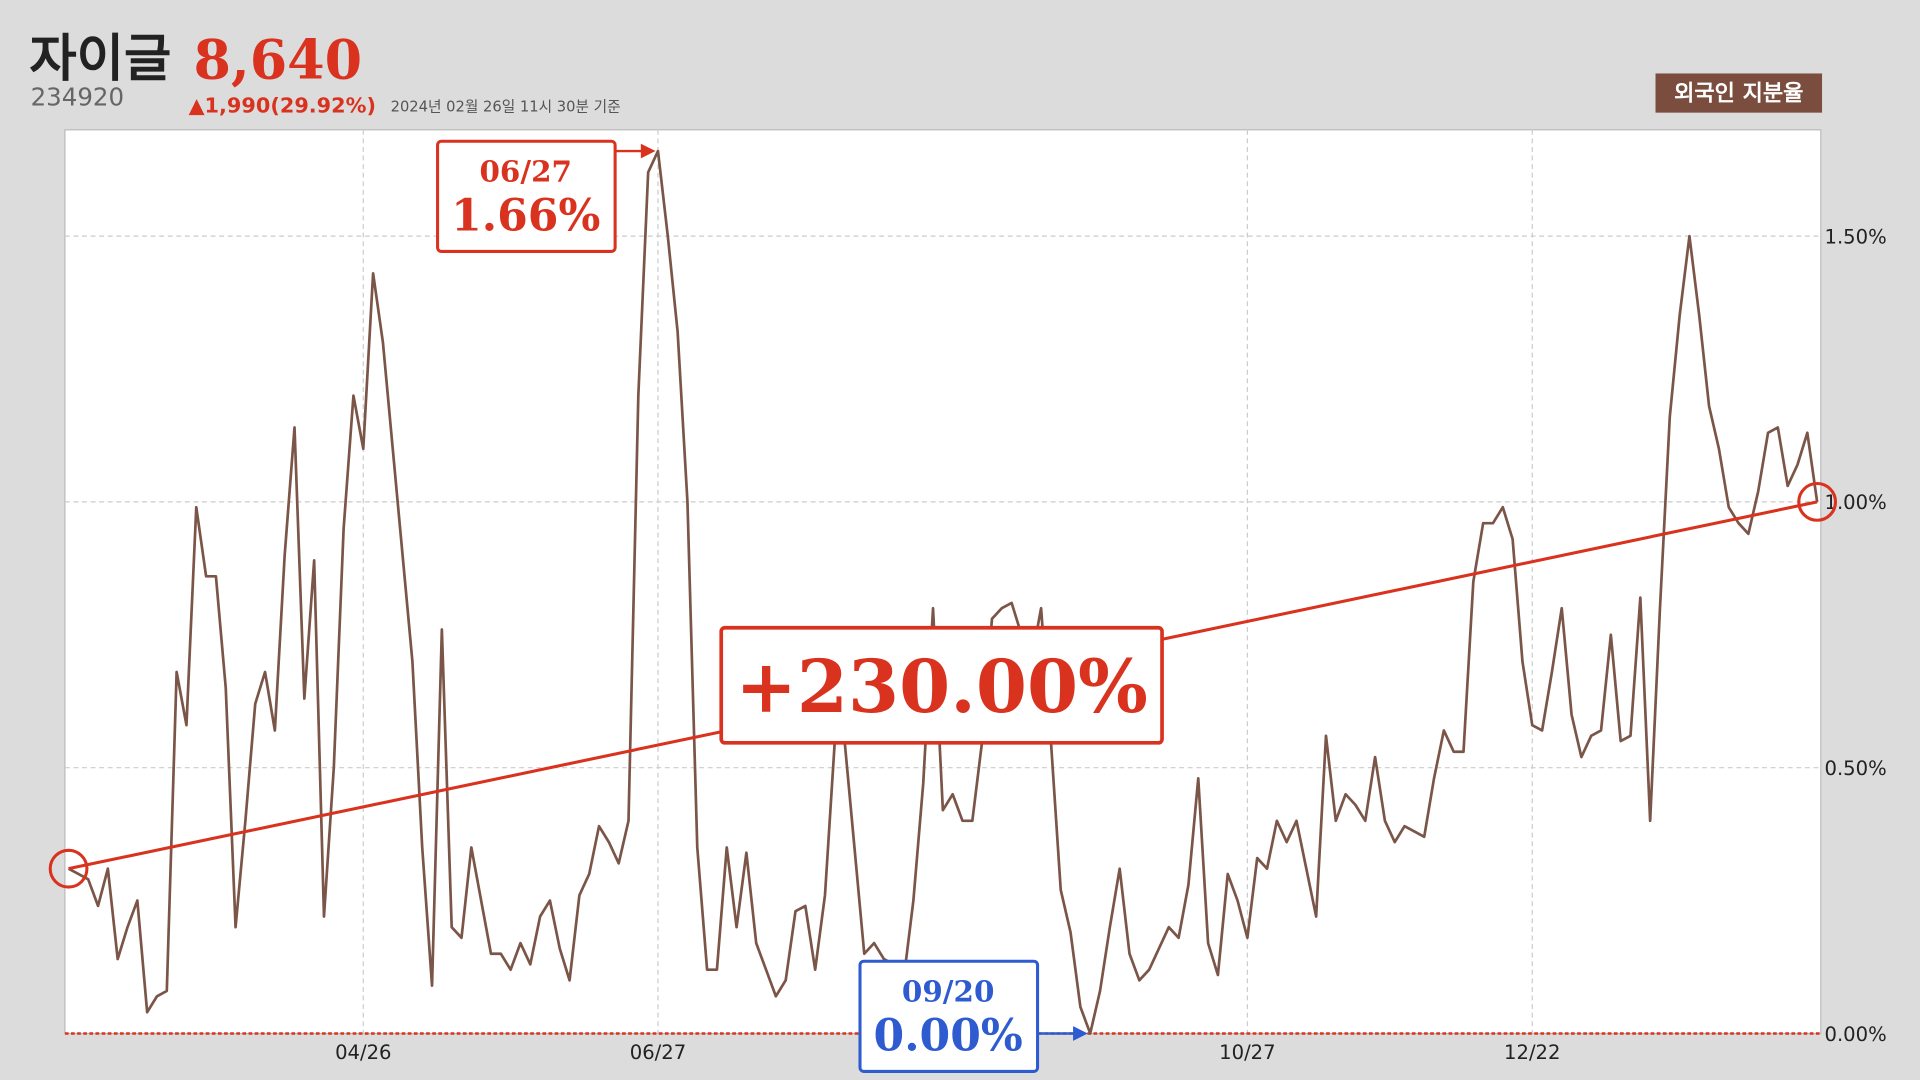  What do you see at coordinates (77, 96) in the screenshot?
I see `stock-code: 234920` at bounding box center [77, 96].